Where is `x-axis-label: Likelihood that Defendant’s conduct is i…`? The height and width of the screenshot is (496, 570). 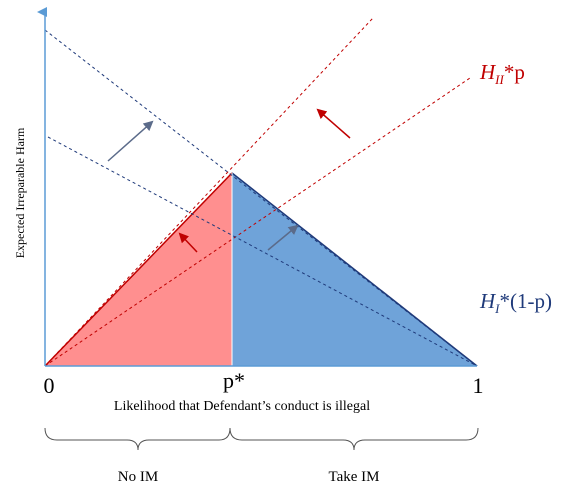 x-axis-label: Likelihood that Defendant’s conduct is i… is located at coordinates (242, 406).